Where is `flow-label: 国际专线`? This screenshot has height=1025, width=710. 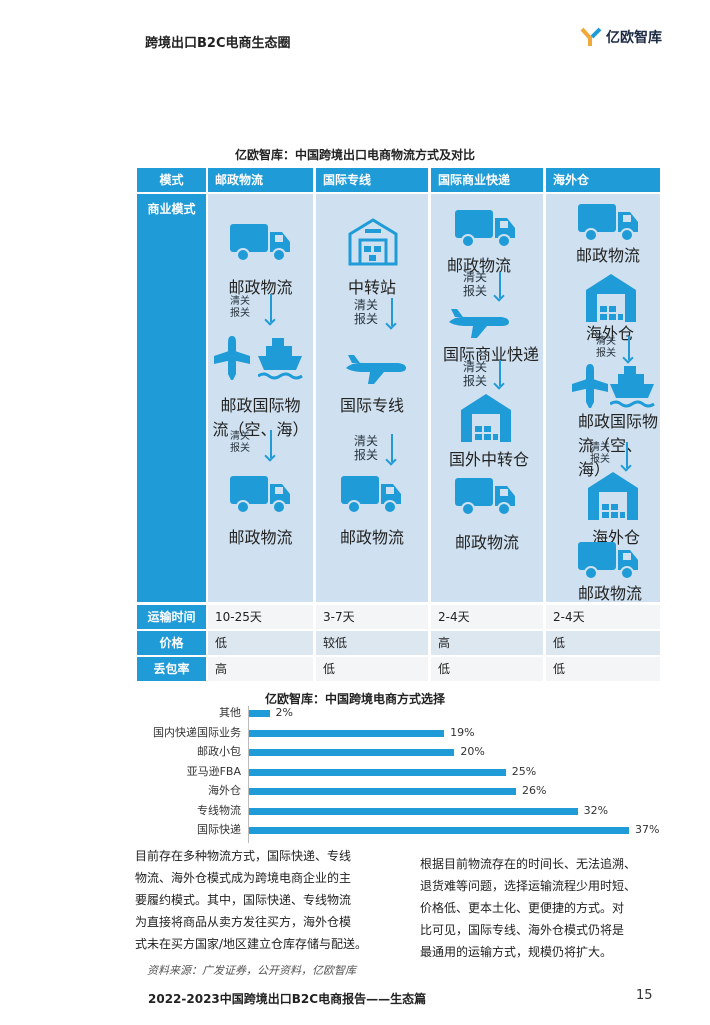 flow-label: 国际专线 is located at coordinates (371, 405).